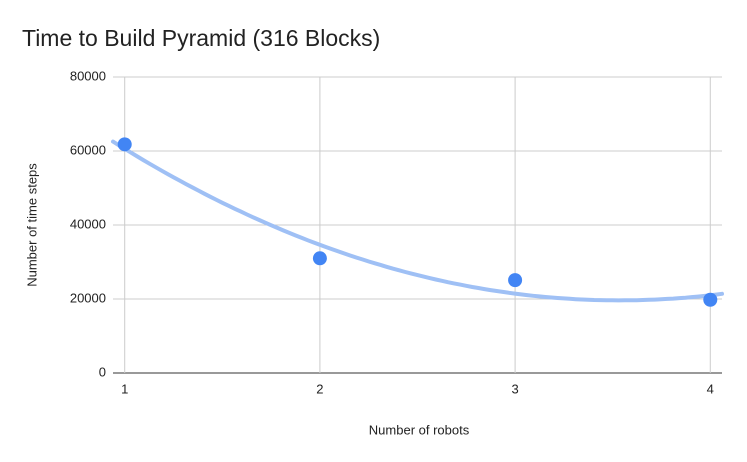  What do you see at coordinates (102, 371) in the screenshot?
I see `y-tick-label: 0` at bounding box center [102, 371].